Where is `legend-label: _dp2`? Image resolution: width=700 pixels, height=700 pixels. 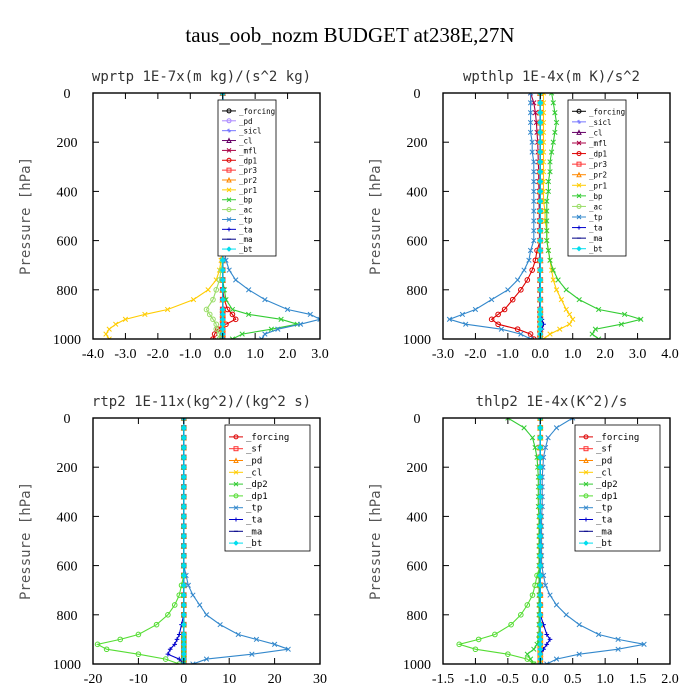 legend-label: _dp2 is located at coordinates (257, 485).